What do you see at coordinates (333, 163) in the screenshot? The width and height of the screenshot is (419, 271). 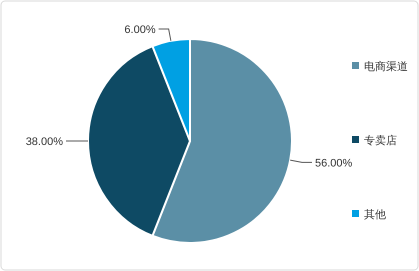 I see `data-label: 56.00%` at bounding box center [333, 163].